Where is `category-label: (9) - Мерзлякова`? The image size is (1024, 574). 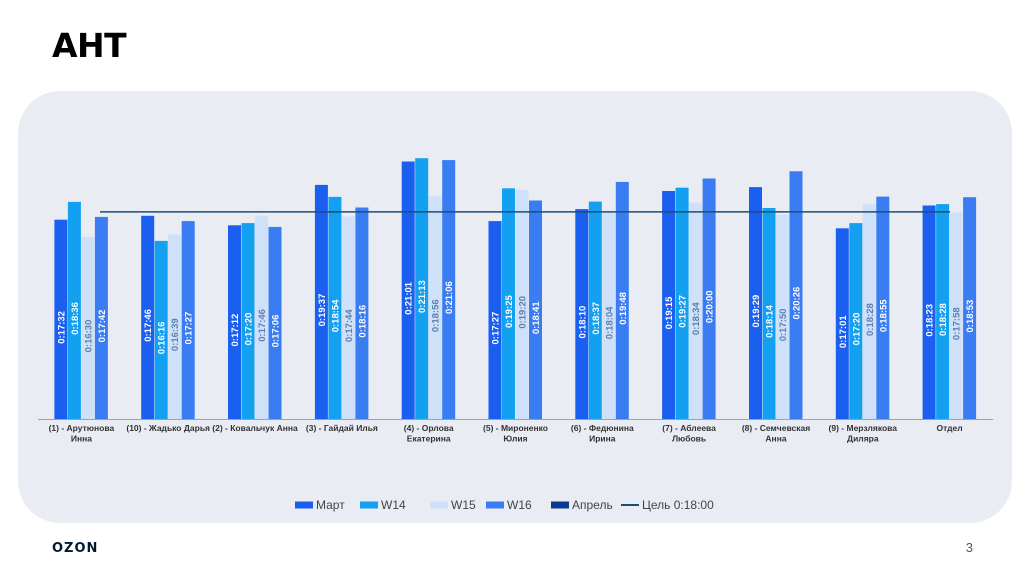
category-label: (9) - Мерзлякова is located at coordinates (863, 428).